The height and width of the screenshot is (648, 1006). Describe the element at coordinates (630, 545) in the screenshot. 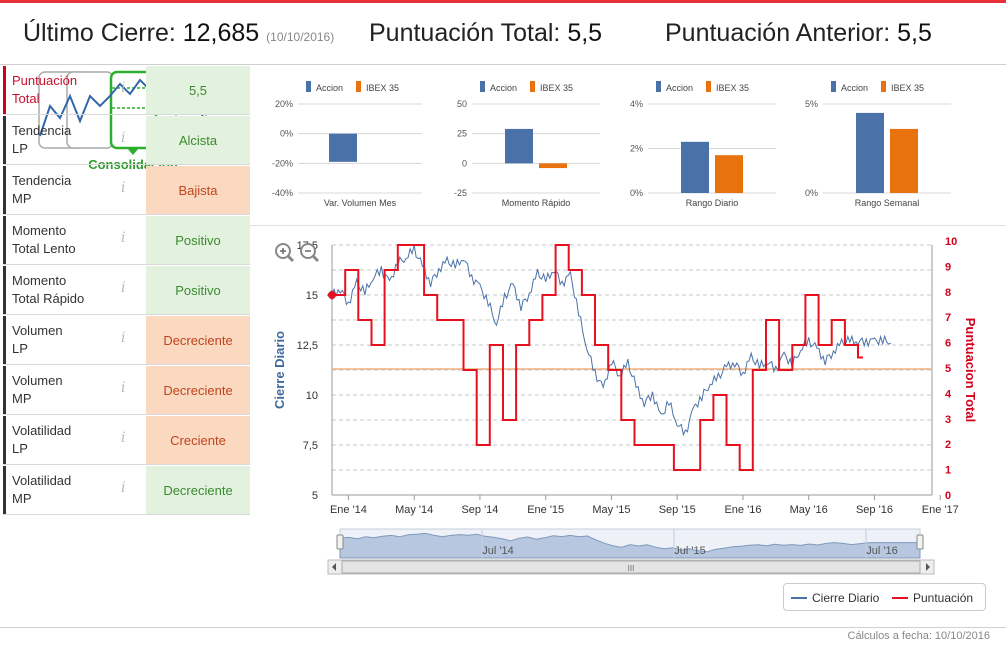

I see `navigator-area` at that location.